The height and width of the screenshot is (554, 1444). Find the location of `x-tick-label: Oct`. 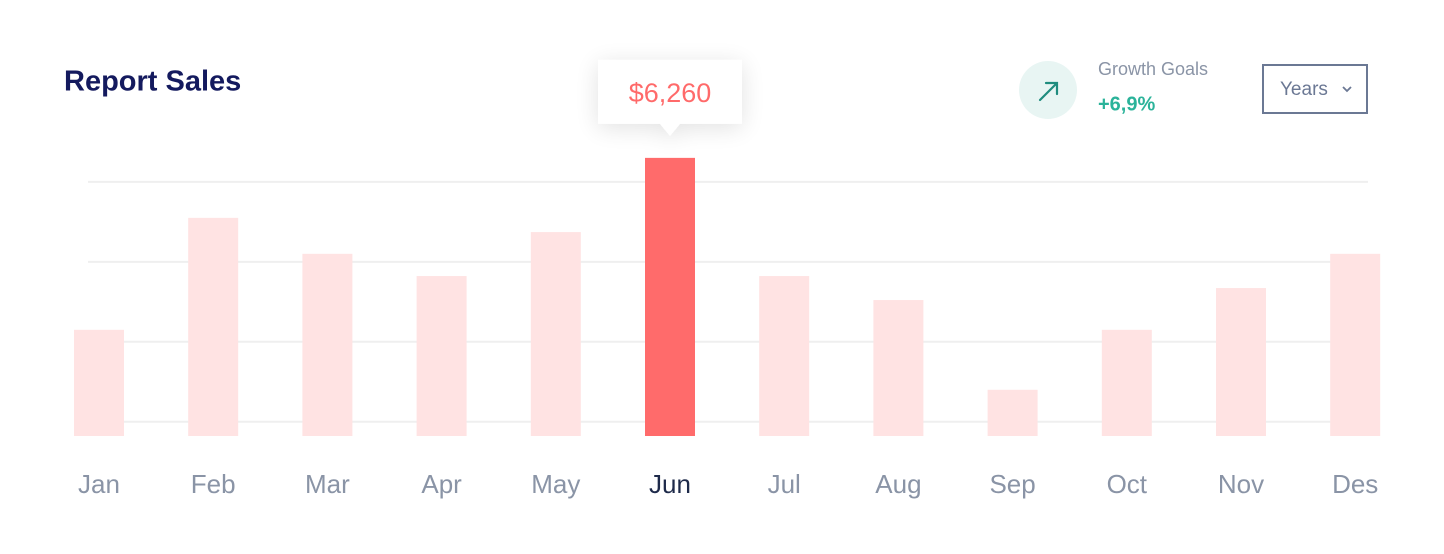

x-tick-label: Oct is located at coordinates (1127, 484).